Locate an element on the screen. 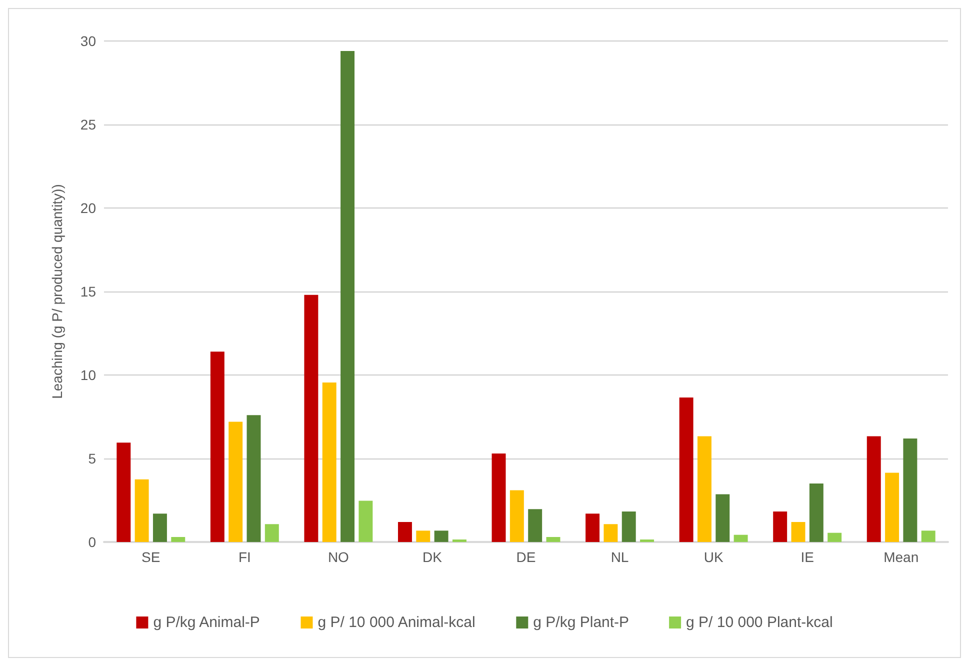  x-tick-label: FI is located at coordinates (244, 557).